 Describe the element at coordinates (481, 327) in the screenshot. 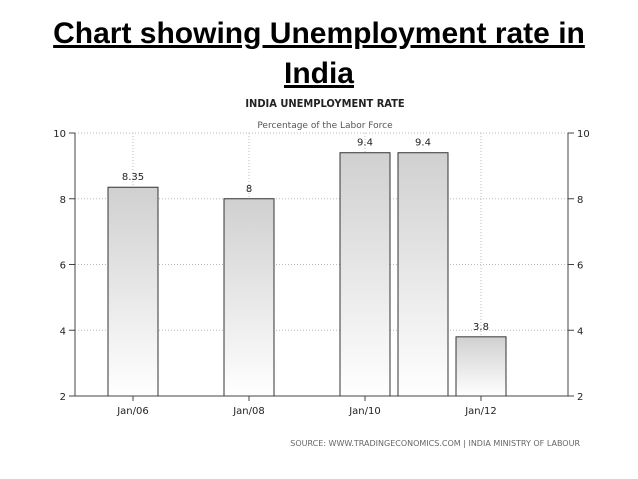

I see `data-label: 3.8` at that location.